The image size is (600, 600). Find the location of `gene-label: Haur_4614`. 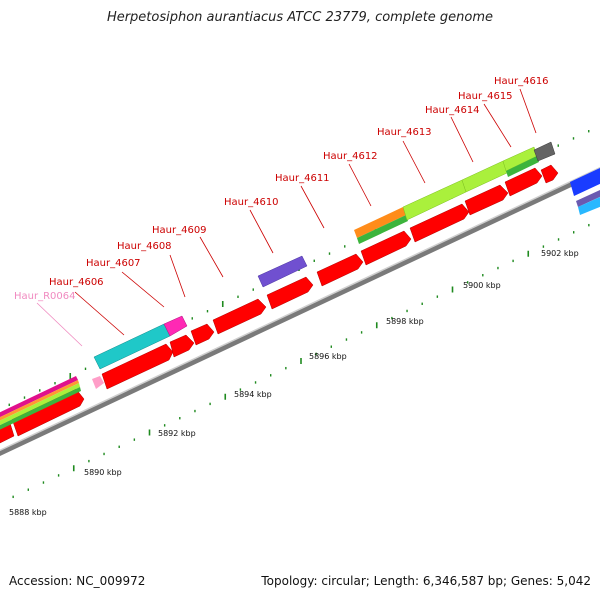

gene-label: Haur_4614 is located at coordinates (452, 110).